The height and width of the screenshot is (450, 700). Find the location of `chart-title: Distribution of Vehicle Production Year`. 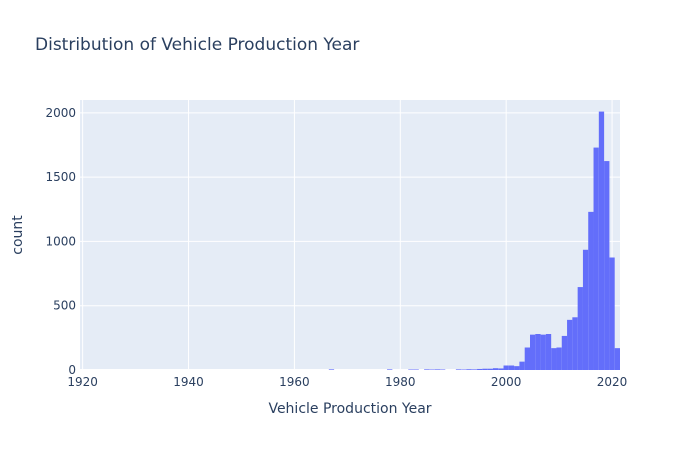

chart-title: Distribution of Vehicle Production Year is located at coordinates (197, 45).